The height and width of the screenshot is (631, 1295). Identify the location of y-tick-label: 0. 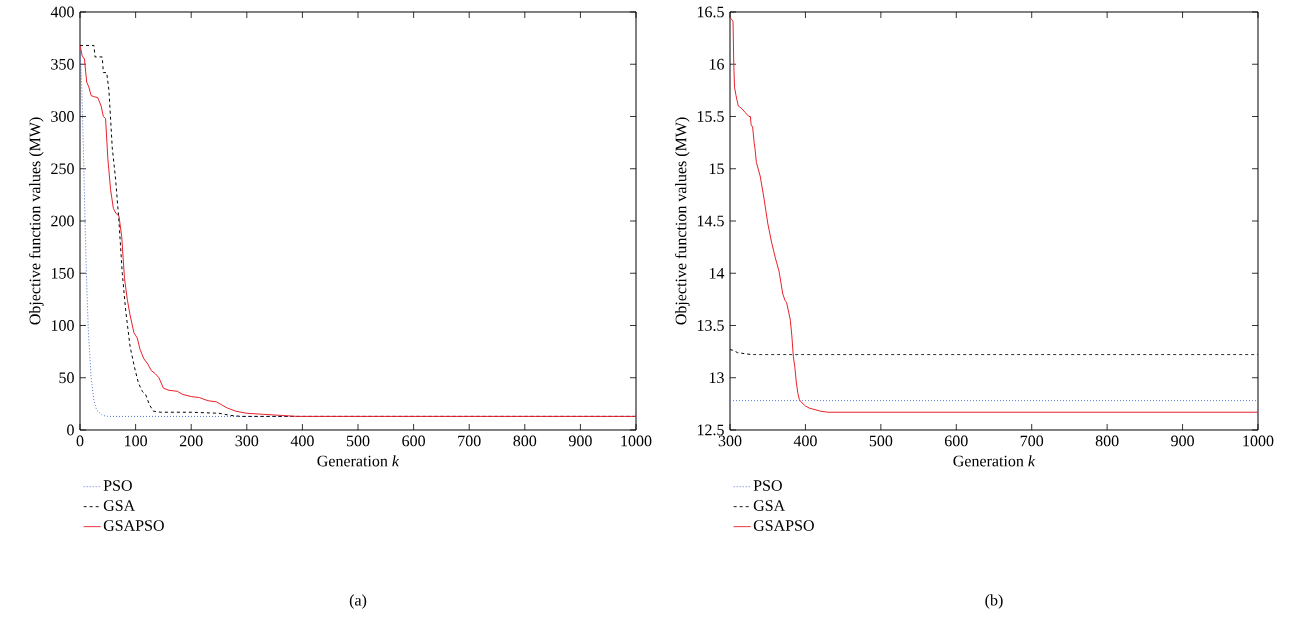
(70, 430).